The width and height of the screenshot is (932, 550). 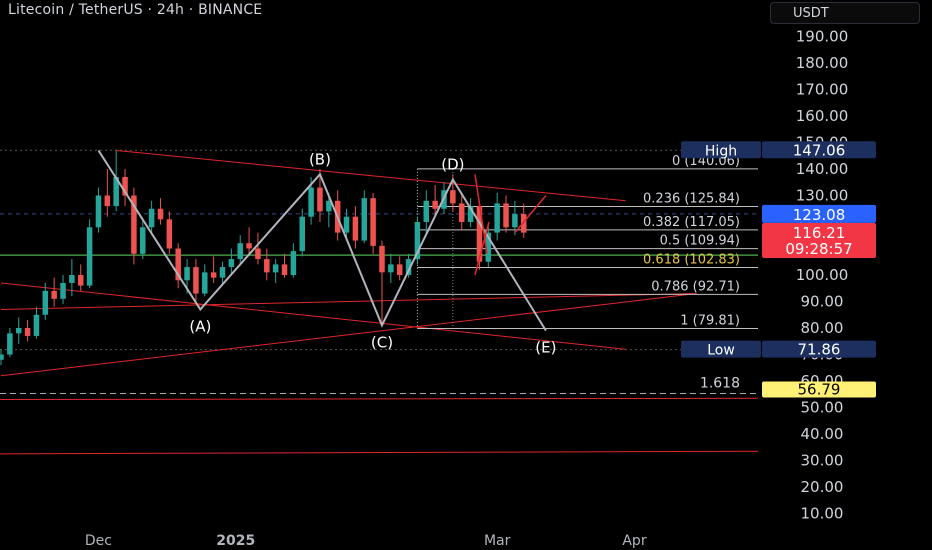 What do you see at coordinates (822, 302) in the screenshot?
I see `price-tick-label: 90.00` at bounding box center [822, 302].